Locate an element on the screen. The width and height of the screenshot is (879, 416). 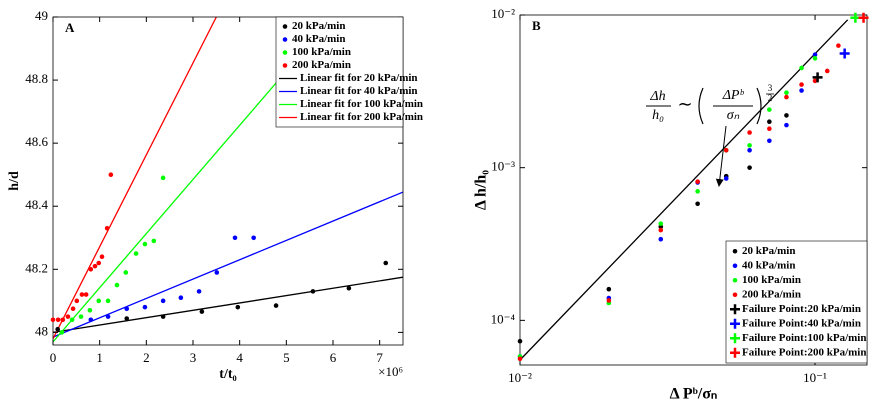
y-axis-label: h/d is located at coordinates (14, 181).